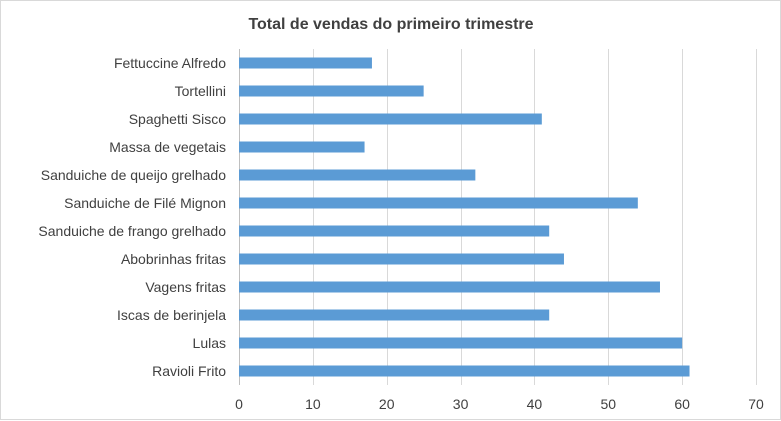  I want to click on category-label: Vagens fritas, so click(185, 287).